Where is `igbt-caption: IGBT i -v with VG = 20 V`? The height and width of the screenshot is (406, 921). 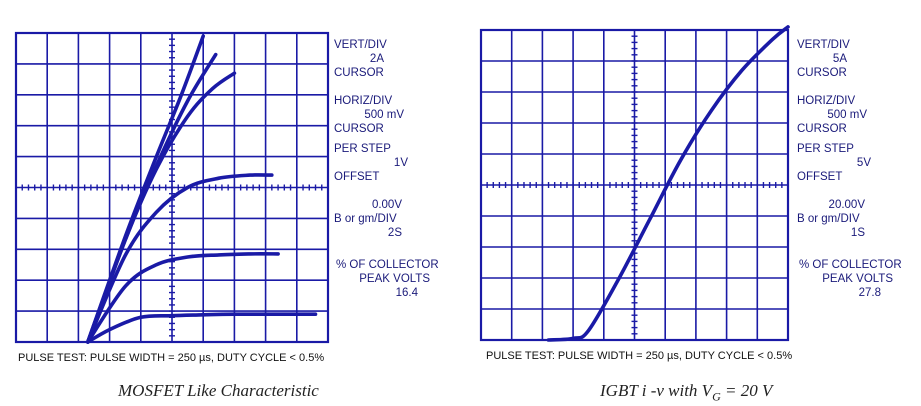 igbt-caption: IGBT i -v with VG = 20 V is located at coordinates (686, 392).